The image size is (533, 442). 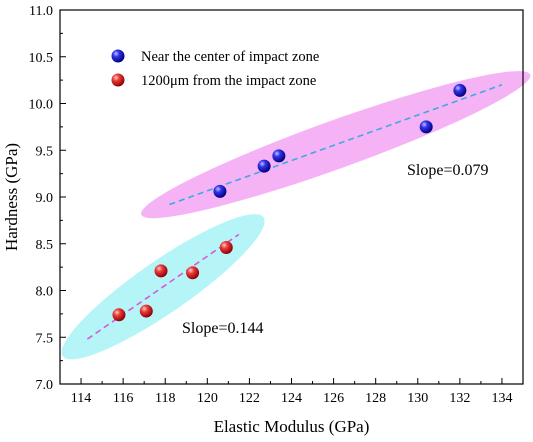 I want to click on y-tick-label: 9.0, so click(x=45, y=198).